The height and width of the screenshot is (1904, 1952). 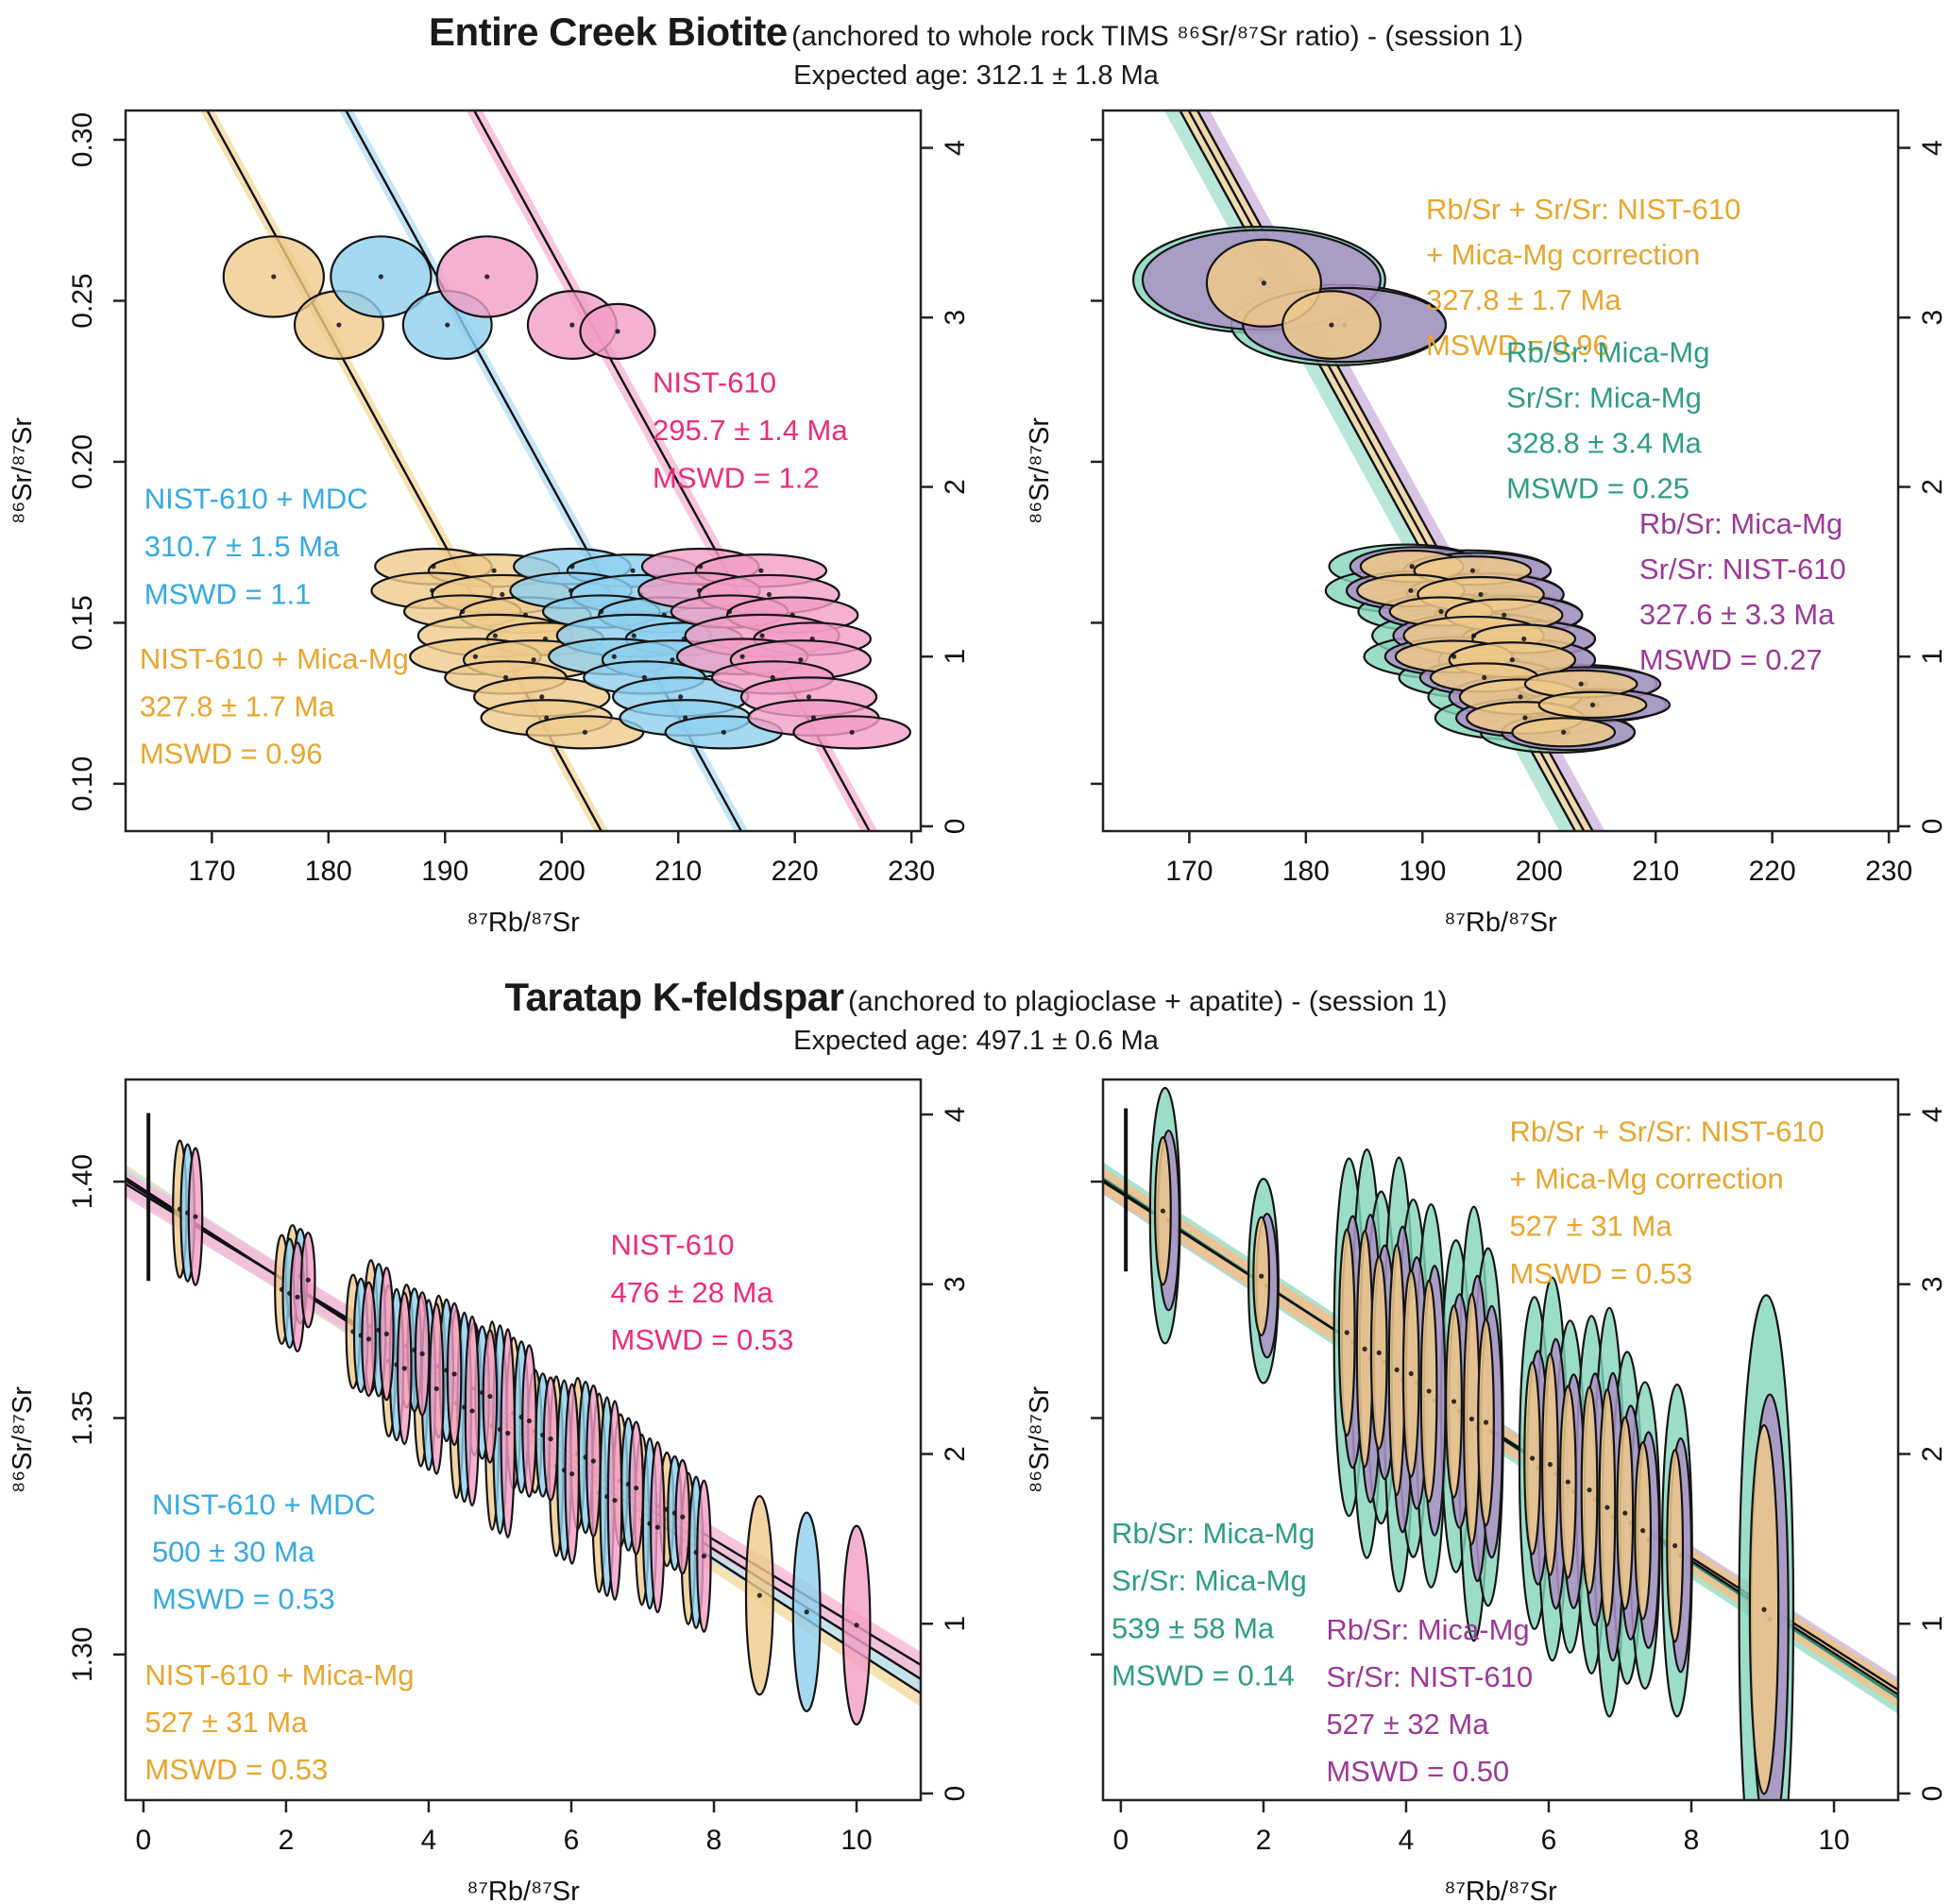 I want to click on legend-line: Rb/Sr + Sr/Sr: NIST-610, so click(x=1666, y=1131).